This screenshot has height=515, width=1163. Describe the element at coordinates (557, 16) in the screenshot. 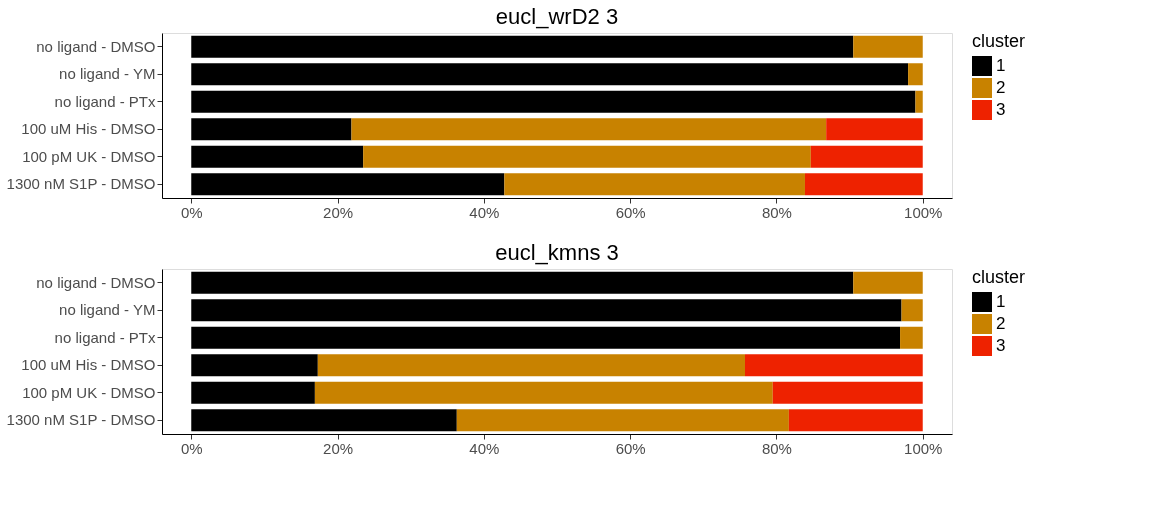

I see `chart-title: eucl_wrD2 3` at that location.